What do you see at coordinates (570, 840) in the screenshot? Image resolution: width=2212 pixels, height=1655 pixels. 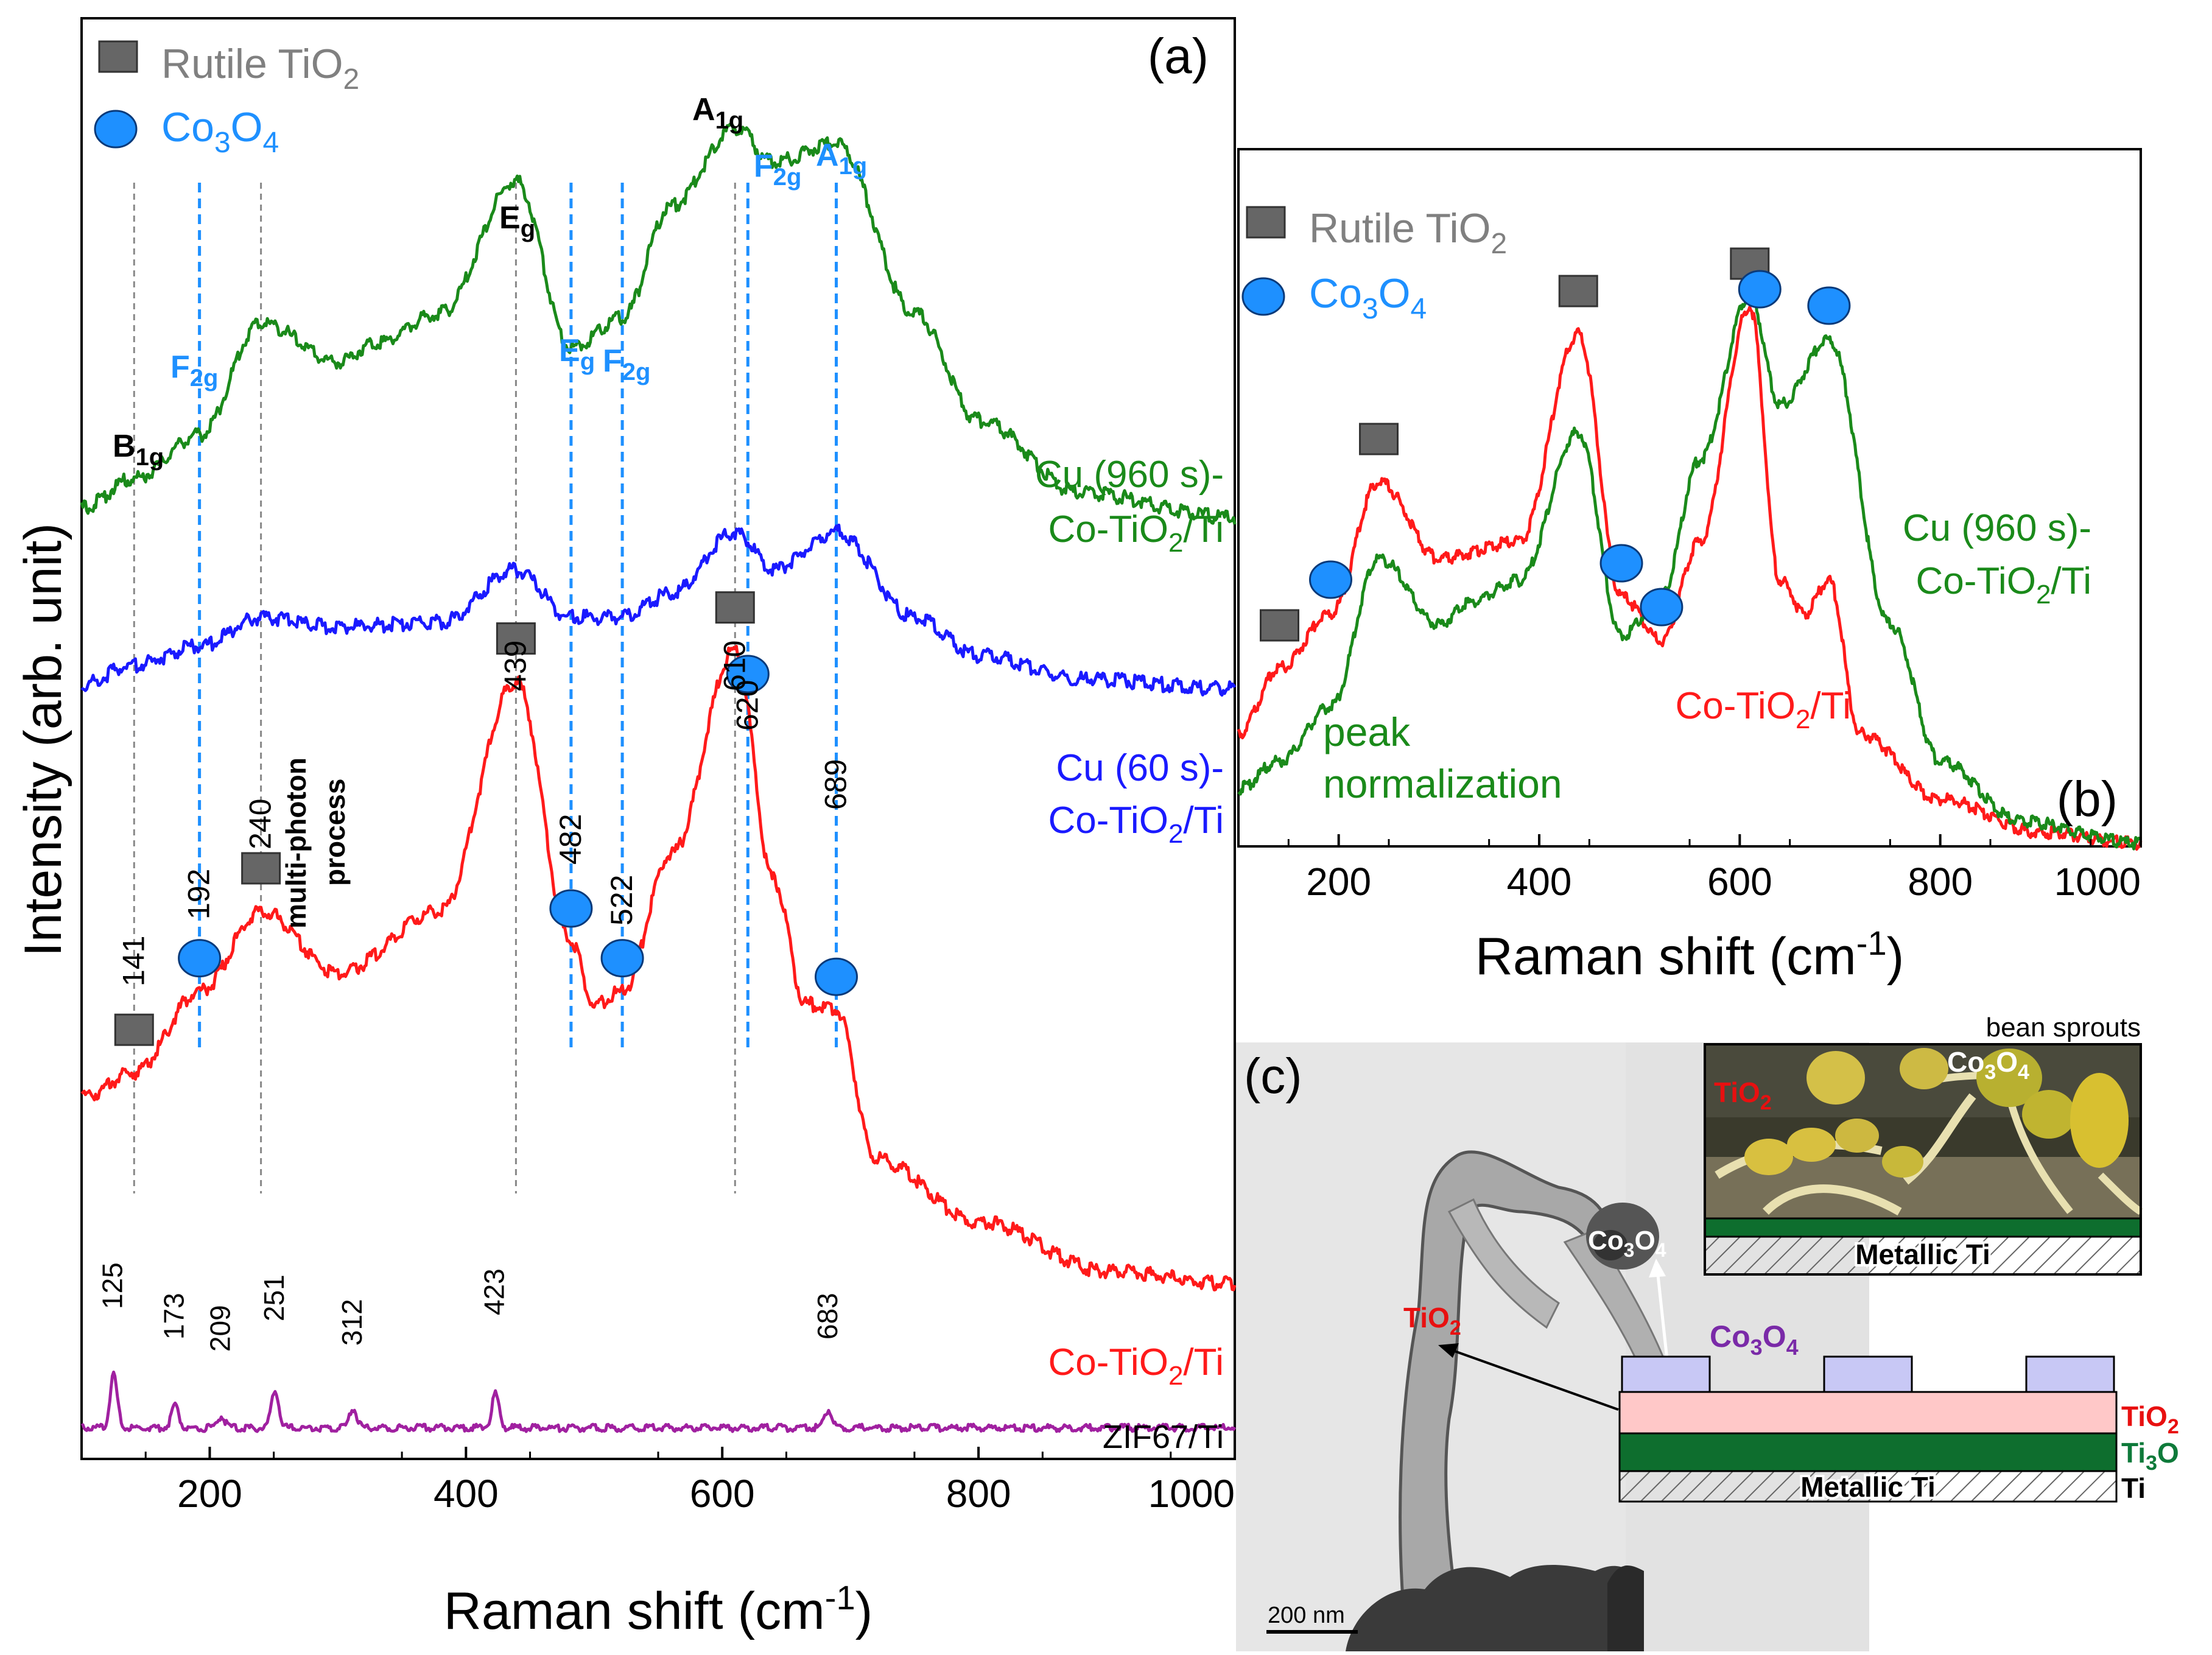 I see `peak-position-label: 482` at bounding box center [570, 840].